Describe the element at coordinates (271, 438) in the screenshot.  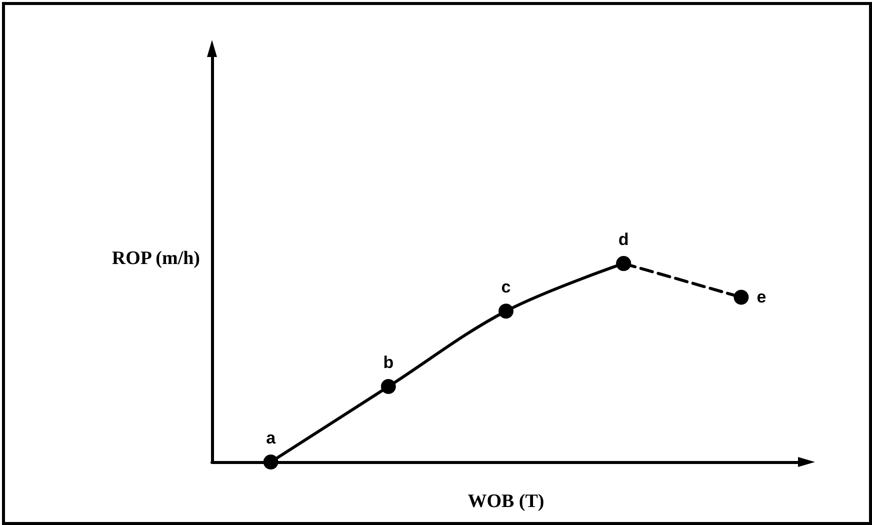
I see `annotation: a` at that location.